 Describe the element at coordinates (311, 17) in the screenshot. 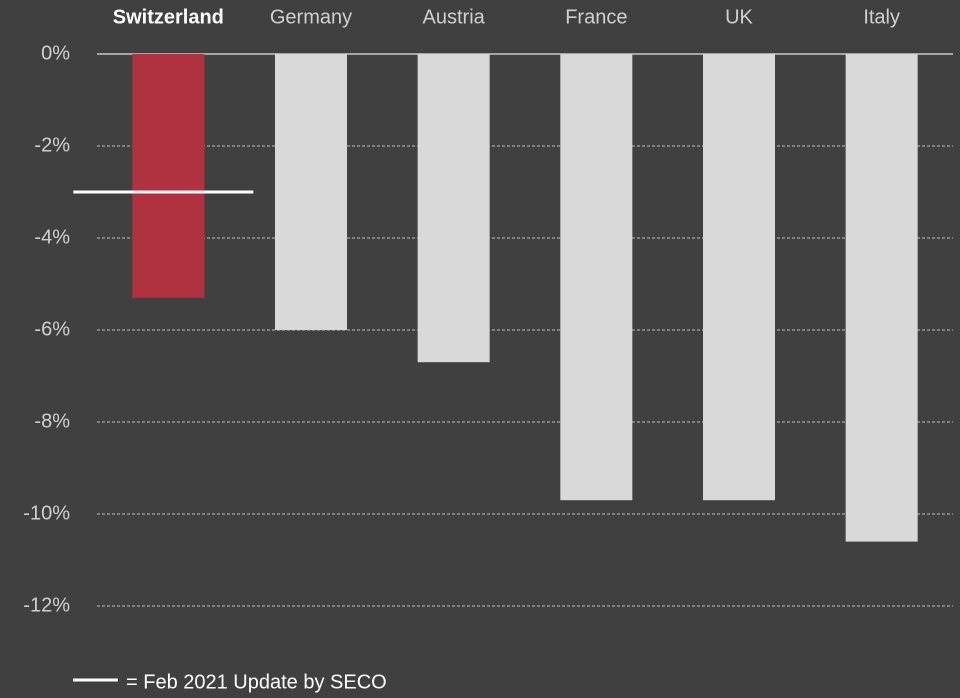

I see `x-tick-label: Germany` at that location.